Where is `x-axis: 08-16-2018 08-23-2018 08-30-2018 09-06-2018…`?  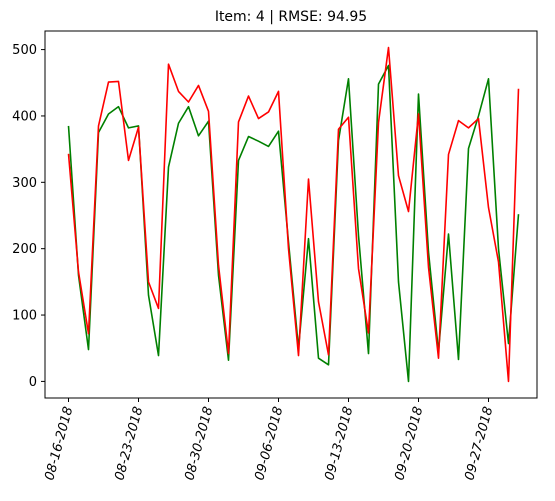
x-axis: 08-16-2018 08-23-2018 08-30-2018 09-06-2018… is located at coordinates (269, 440).